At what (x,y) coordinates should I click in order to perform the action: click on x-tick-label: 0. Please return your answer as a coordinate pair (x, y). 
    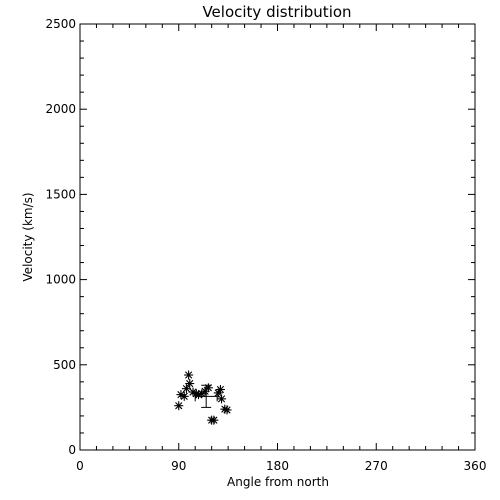
    Looking at the image, I should click on (80, 466).